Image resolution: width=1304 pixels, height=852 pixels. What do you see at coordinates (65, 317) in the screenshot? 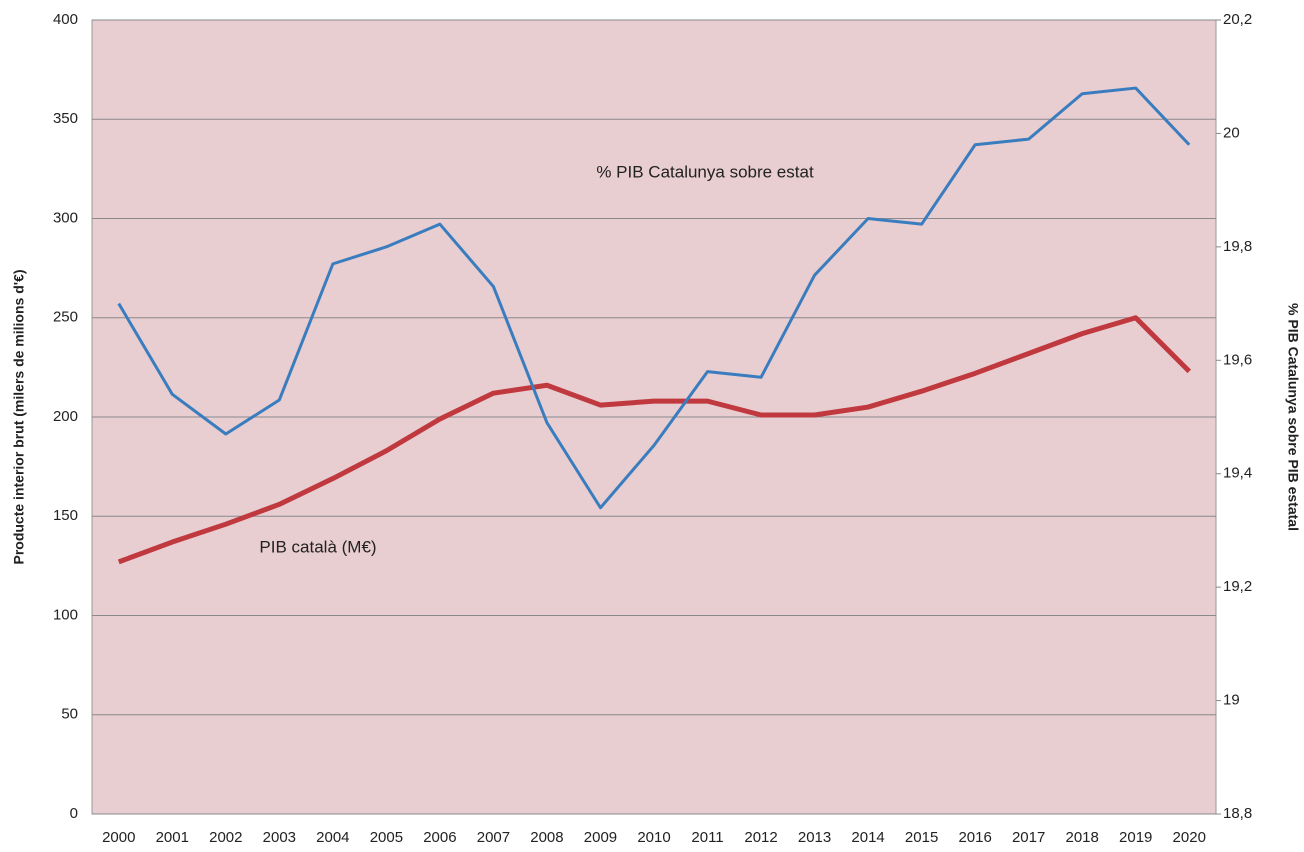
I see `y-tick-label: 250` at bounding box center [65, 317].